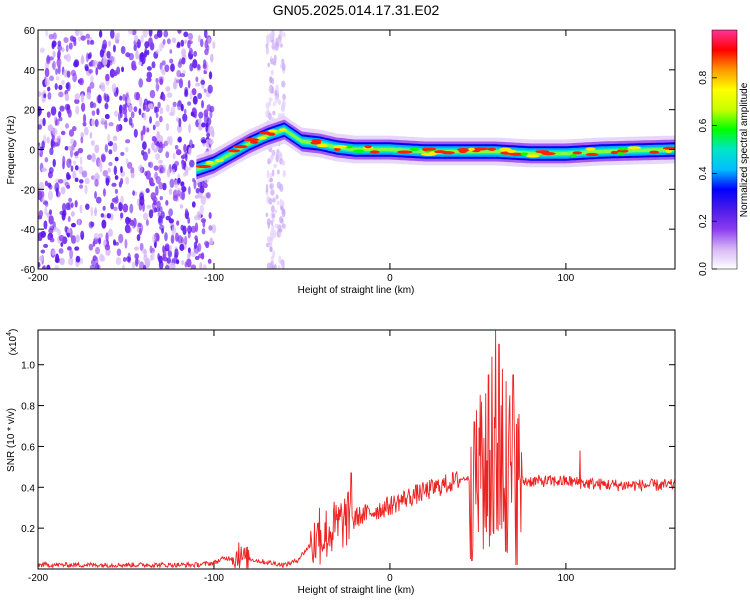  What do you see at coordinates (356, 10) in the screenshot?
I see `figure-title: GN05.2025.014.17.31.E02` at bounding box center [356, 10].